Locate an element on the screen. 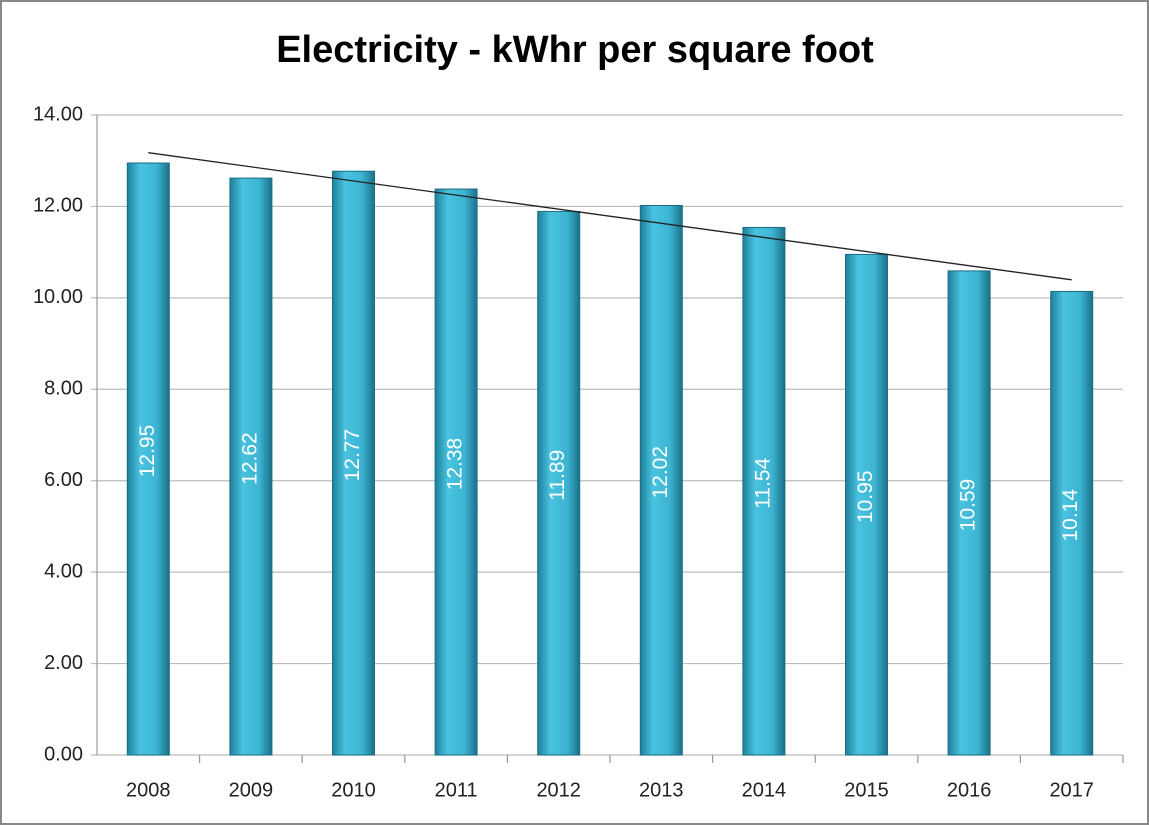 The width and height of the screenshot is (1149, 825). data-label: 12.77 is located at coordinates (352, 455).